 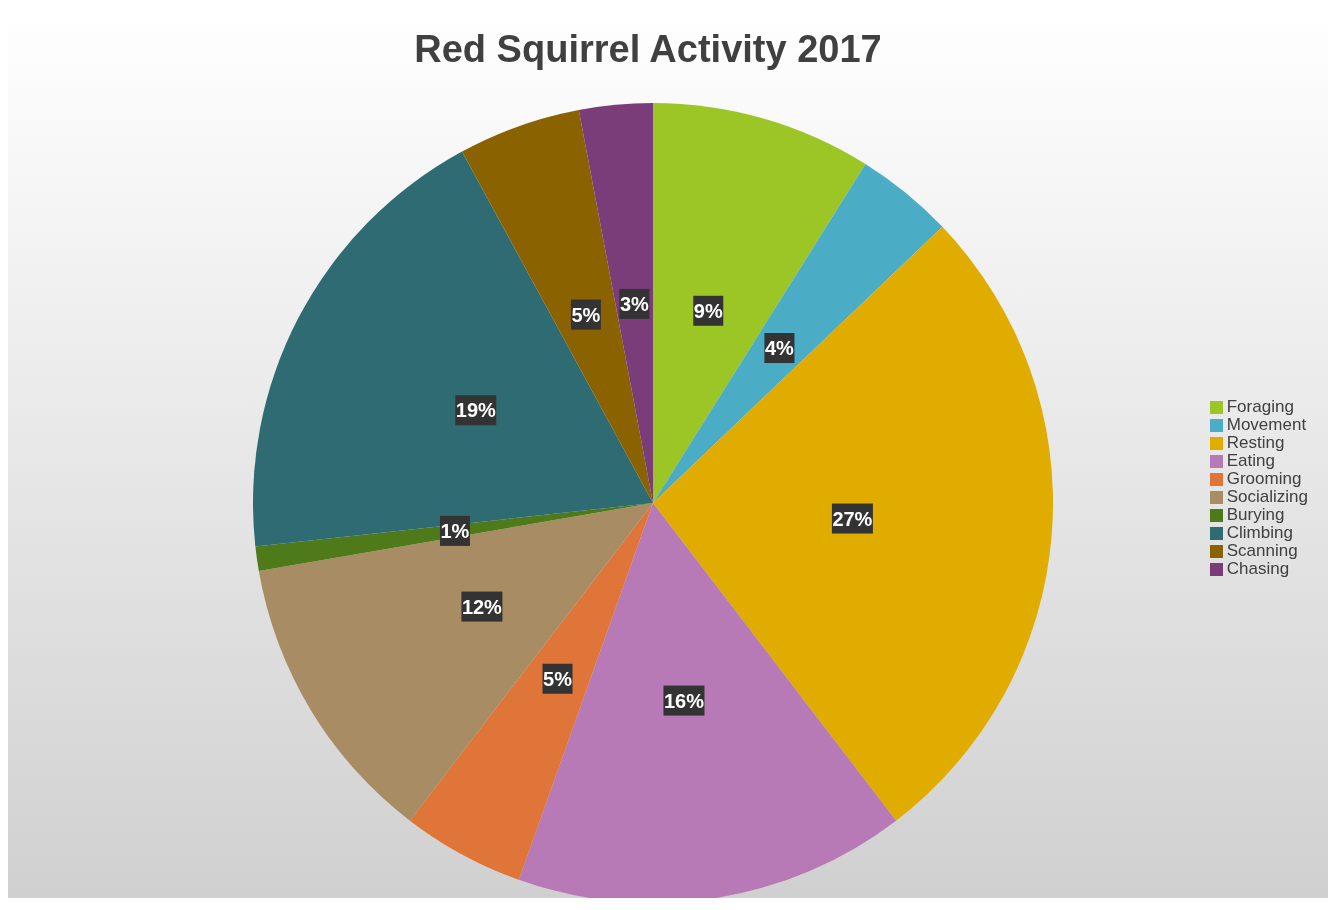 I want to click on legend-label: Grooming, so click(x=1264, y=478).